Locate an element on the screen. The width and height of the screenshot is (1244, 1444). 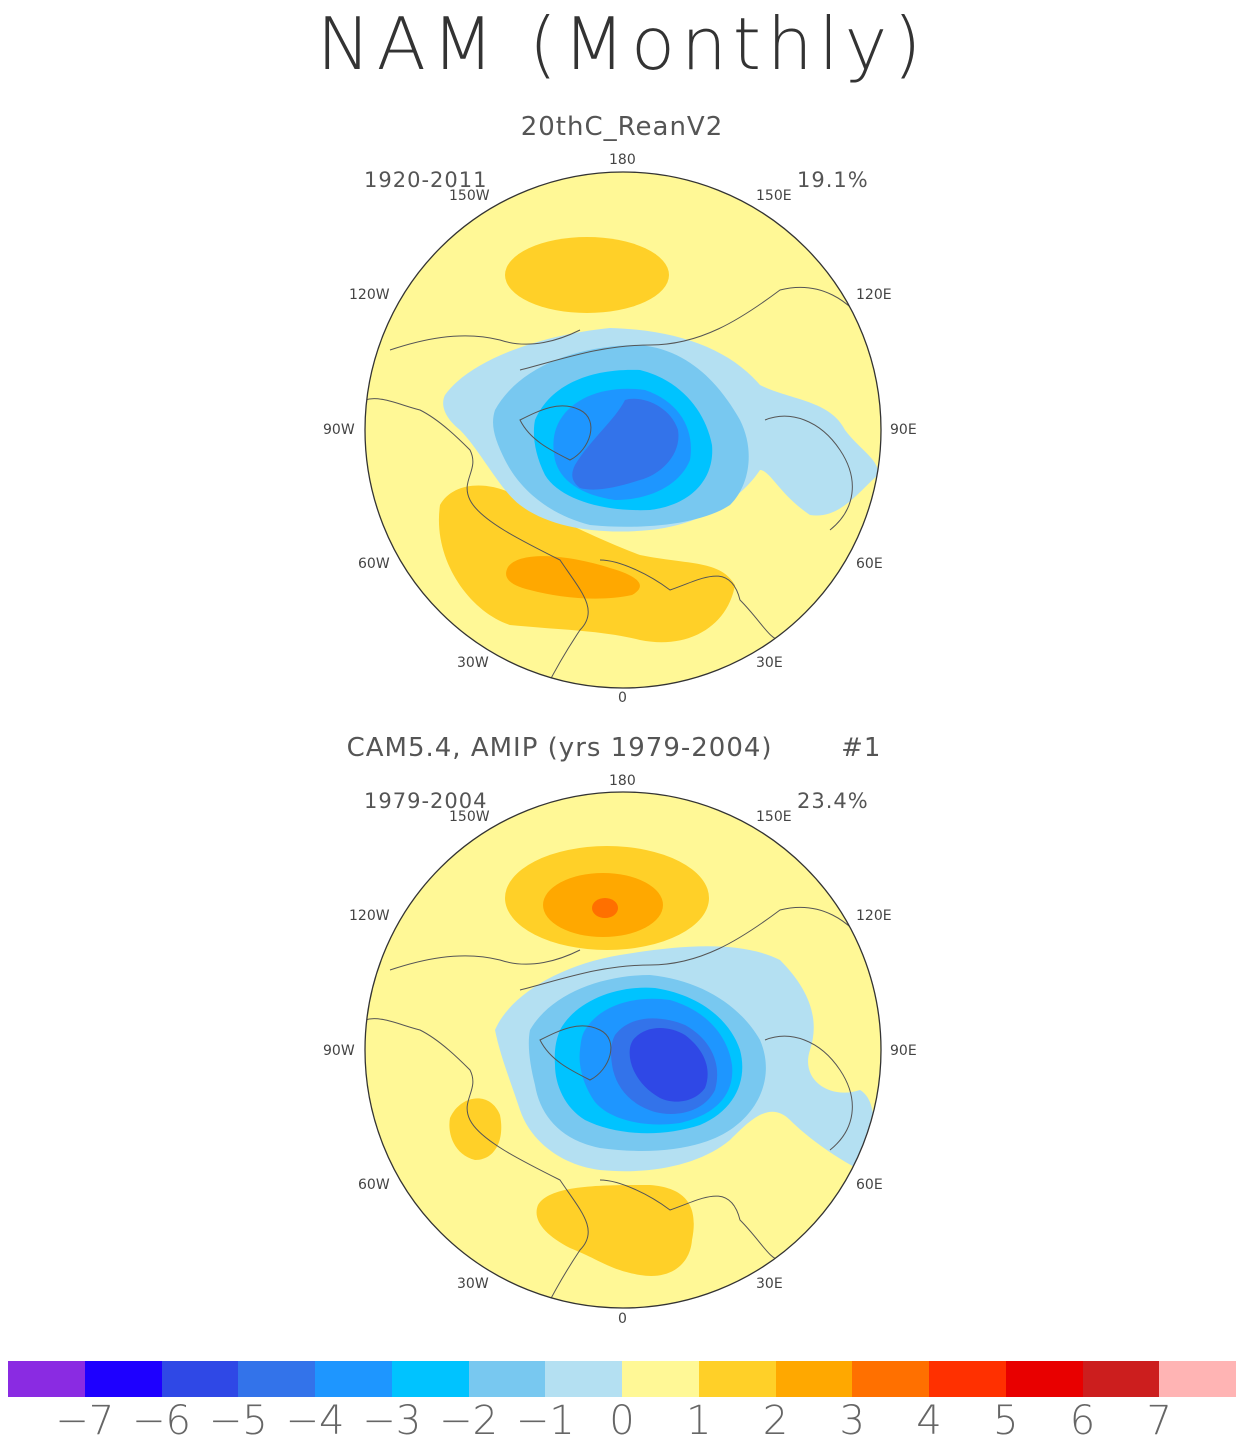
colorbar-tick-label: 6 is located at coordinates (1082, 1421).